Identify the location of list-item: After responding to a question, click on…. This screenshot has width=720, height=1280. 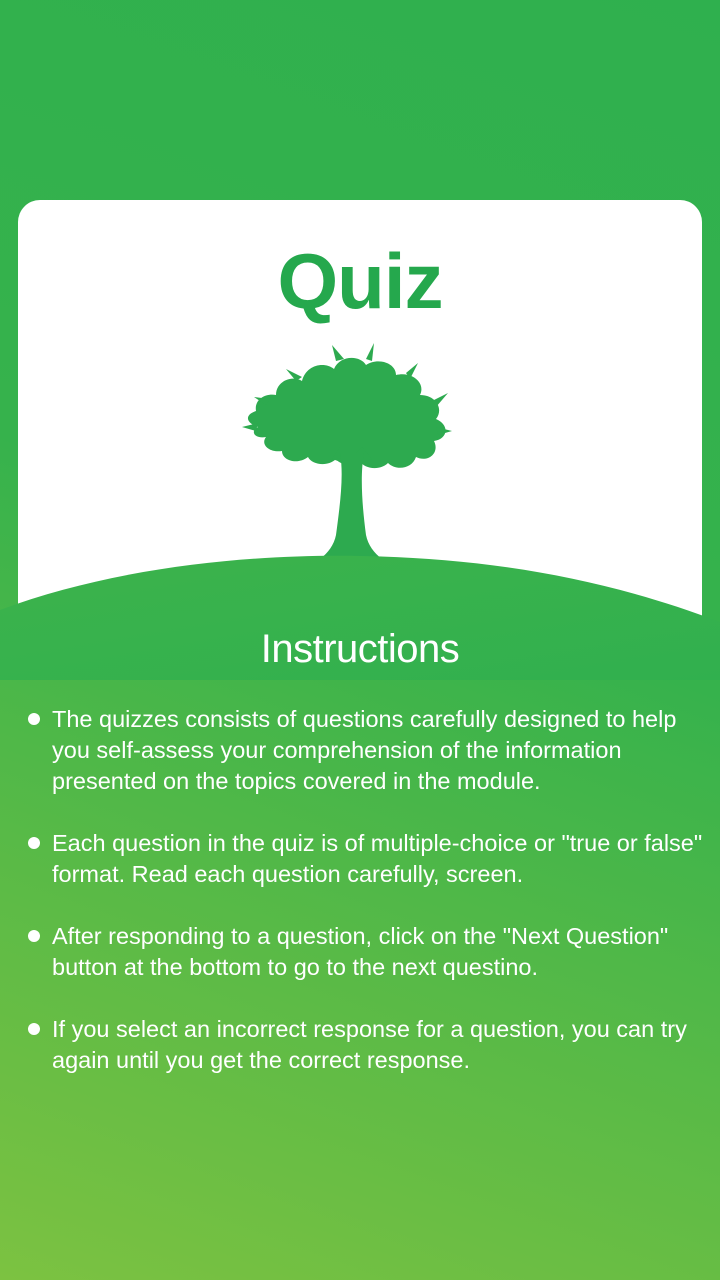
(366, 952).